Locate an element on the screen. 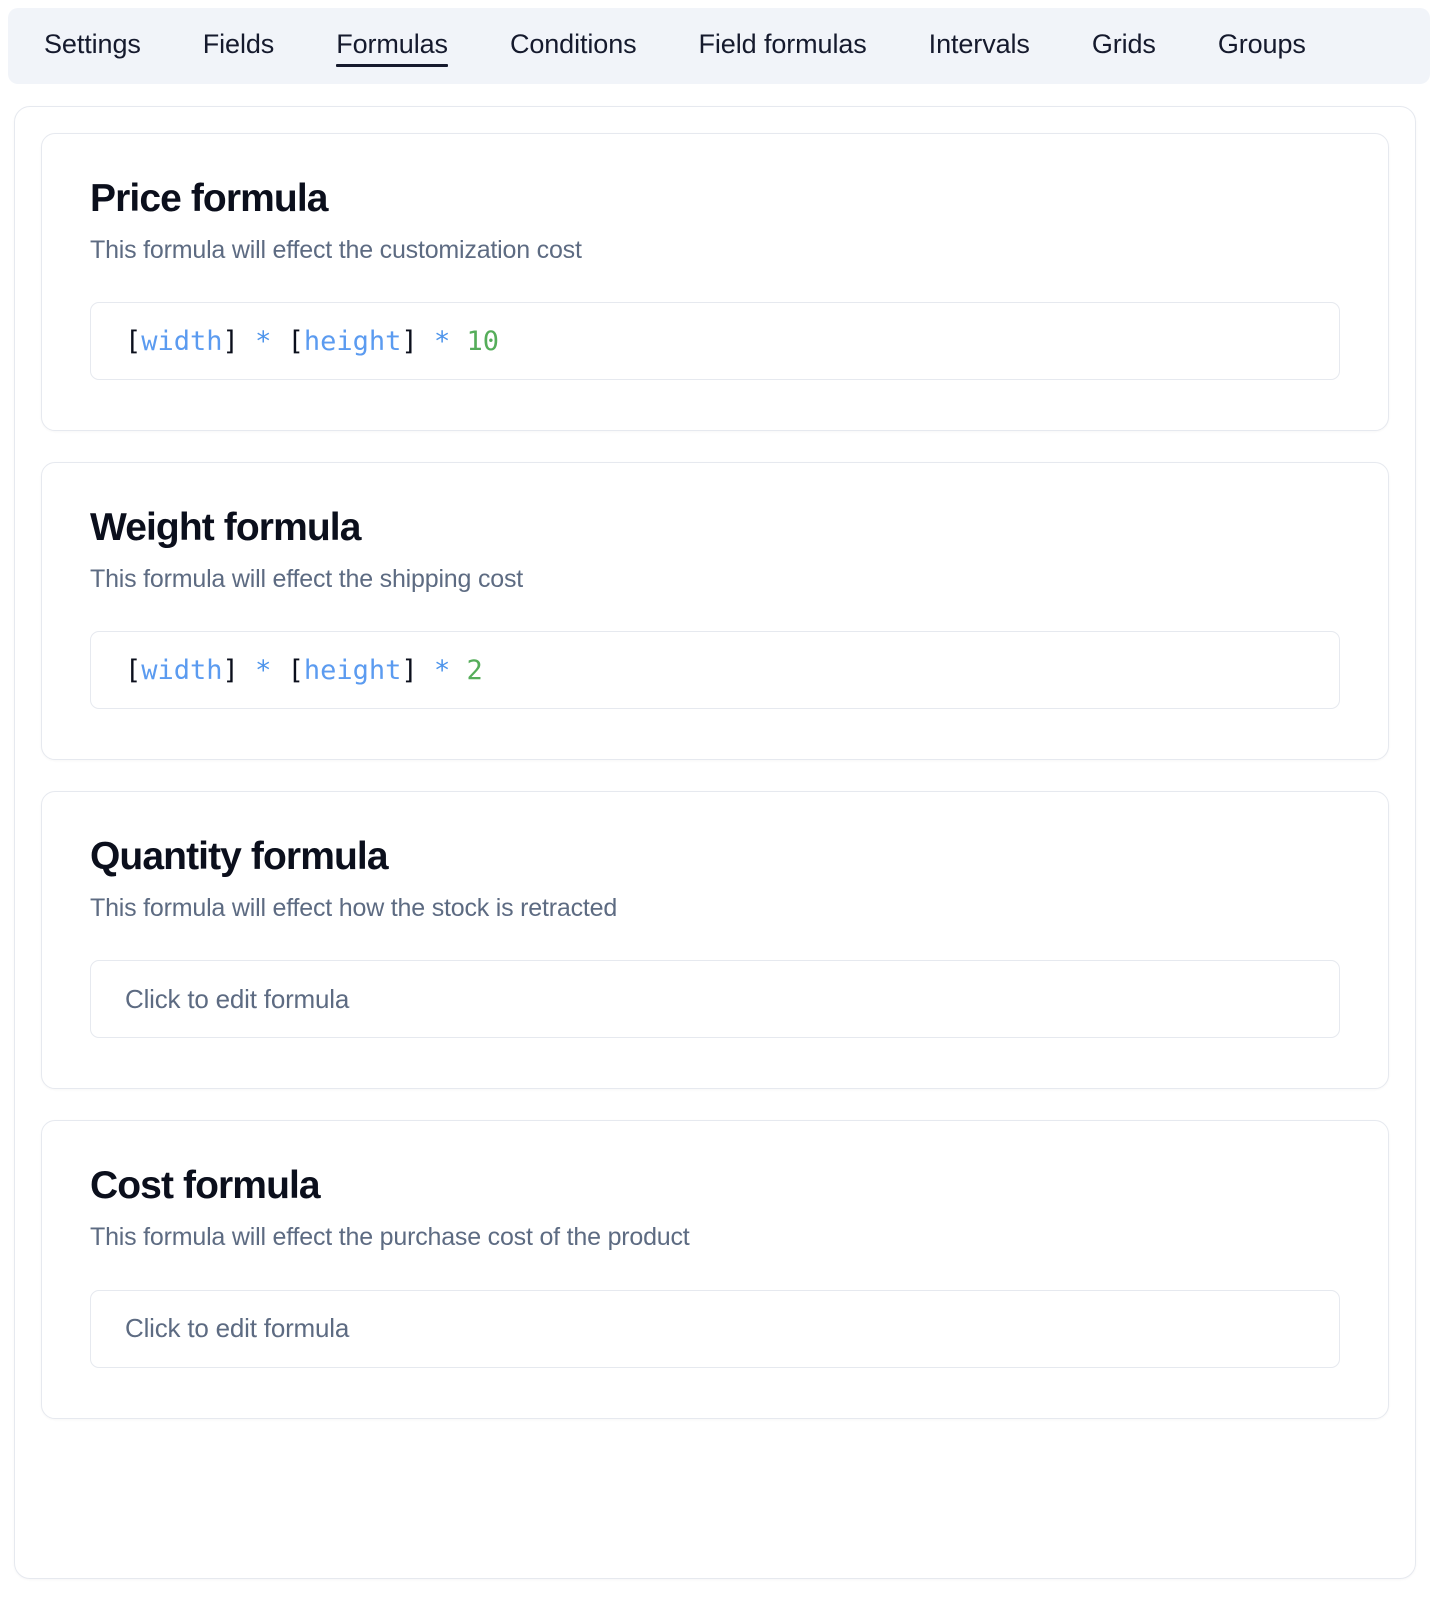 This screenshot has height=1612, width=1430. tab-intervals: Intervals is located at coordinates (979, 43).